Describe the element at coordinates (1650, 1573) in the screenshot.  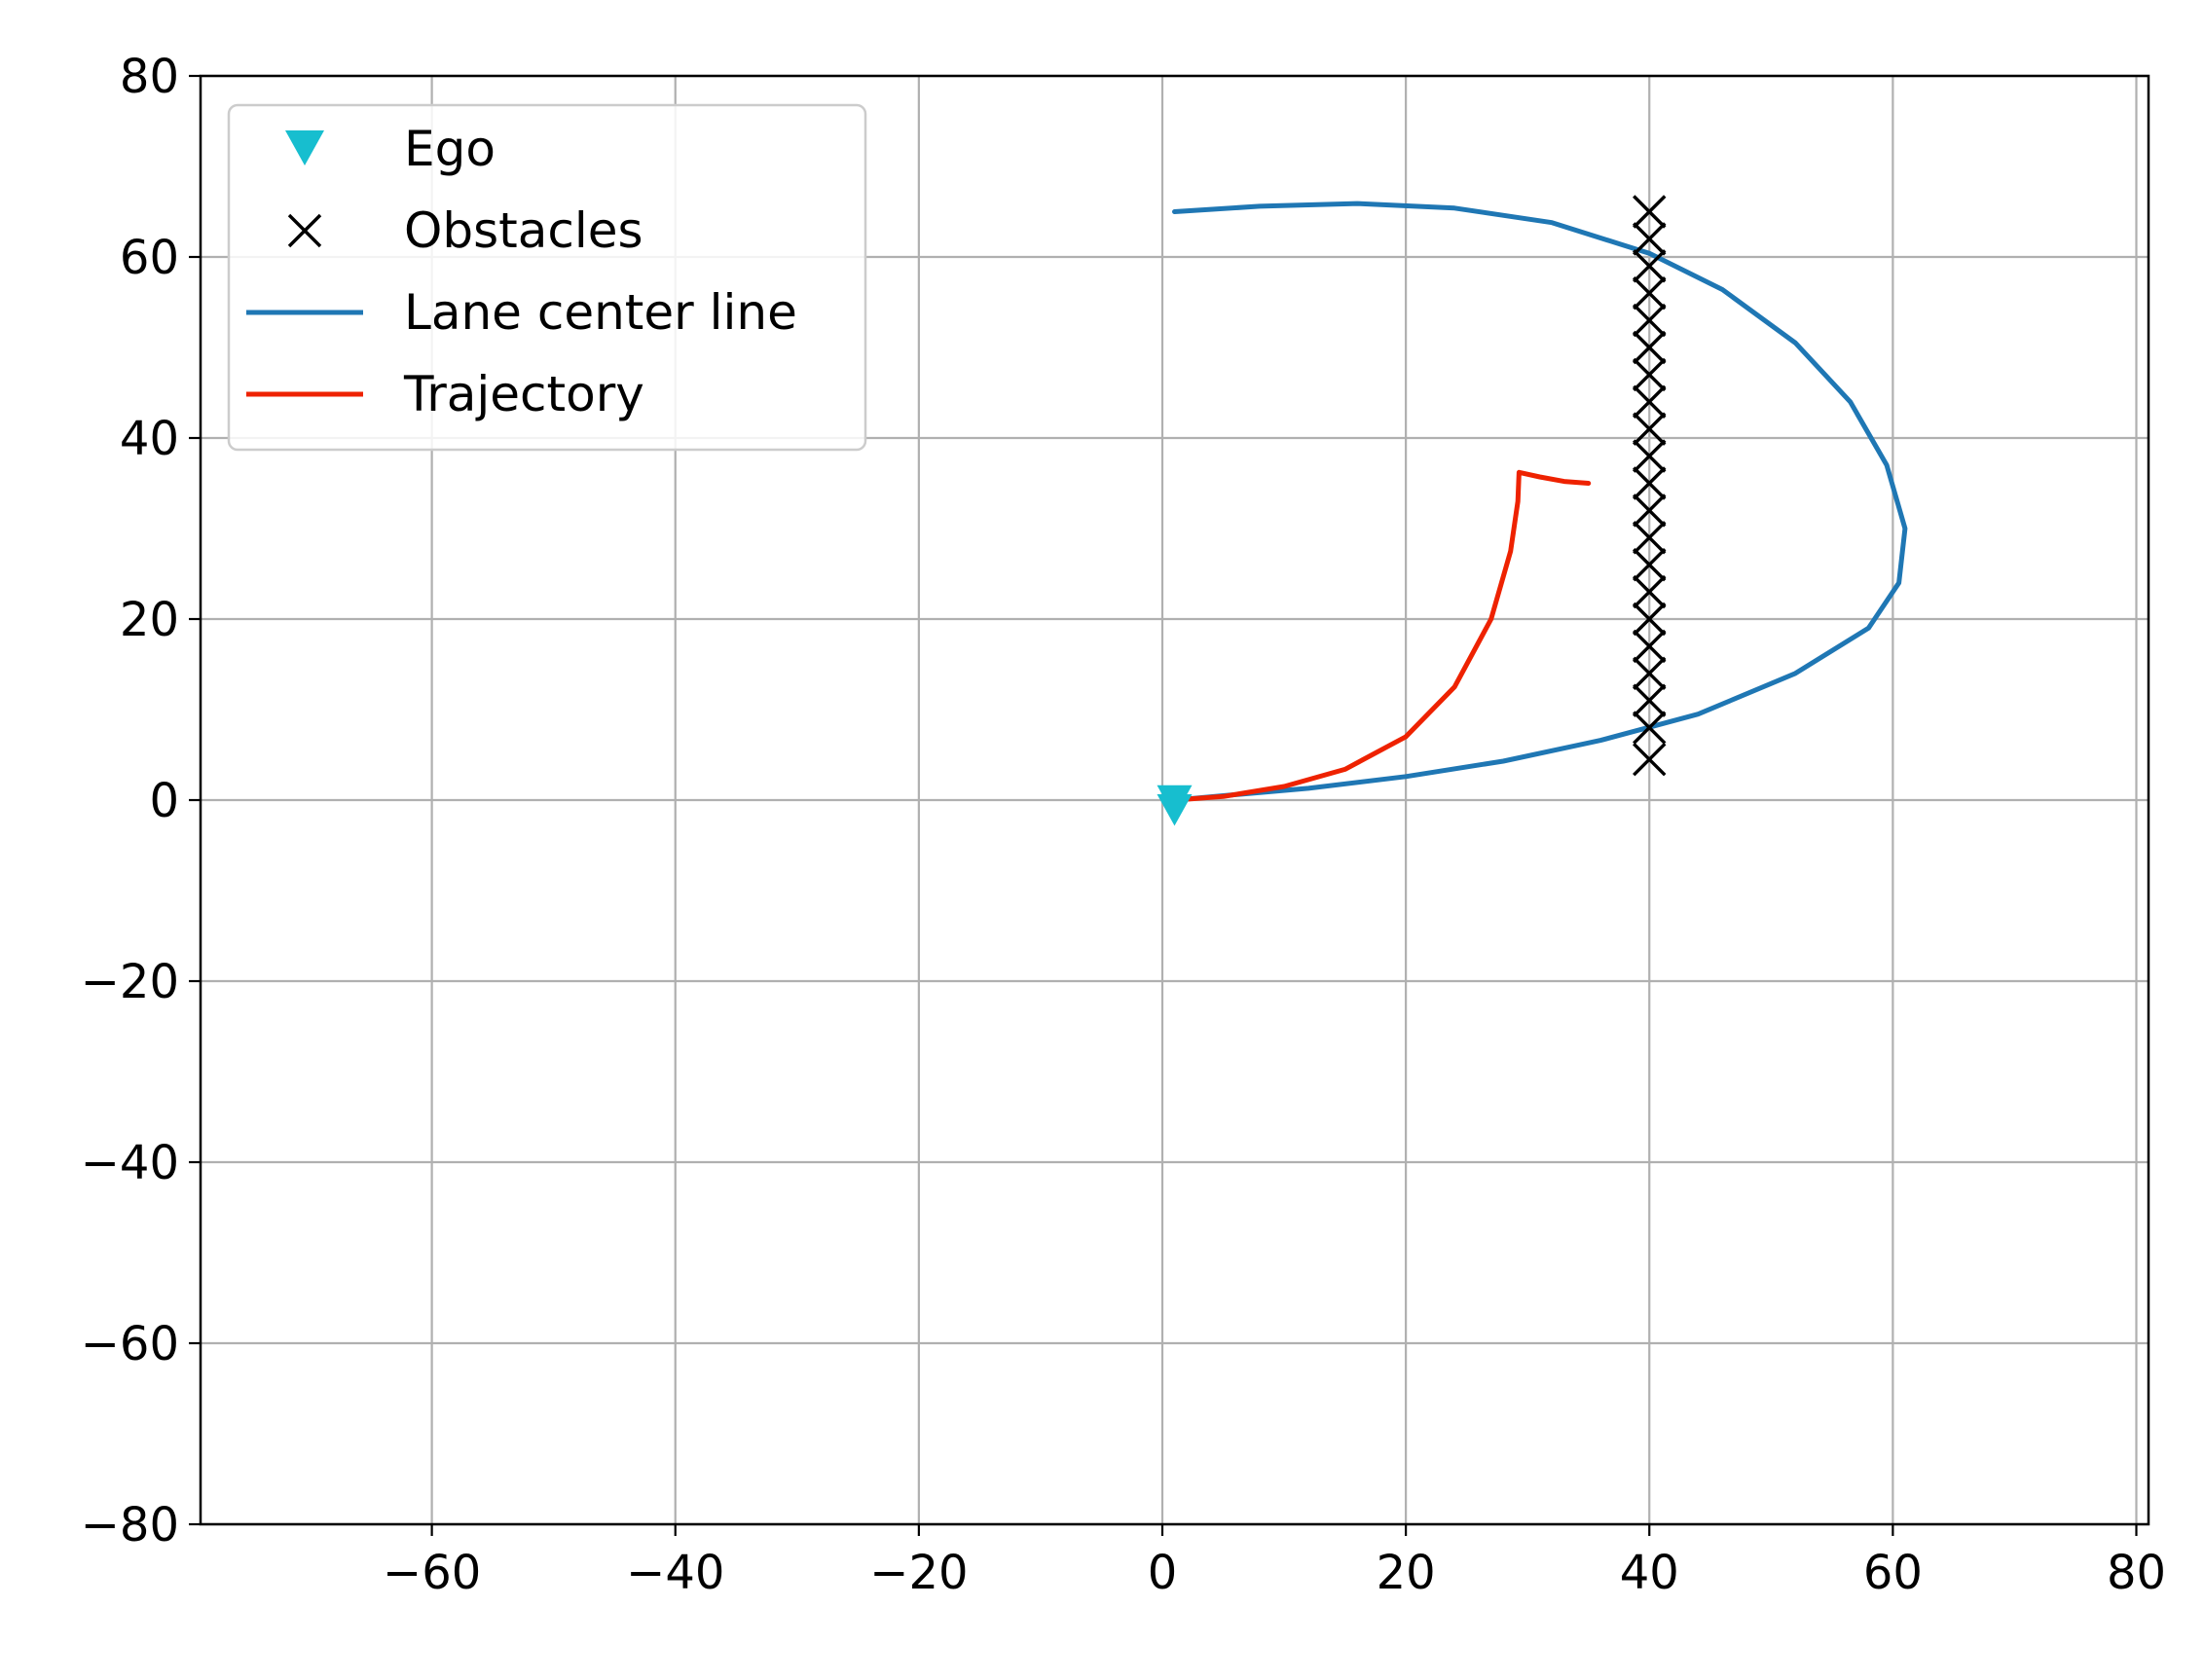
I see `x-tick-label: 40` at that location.